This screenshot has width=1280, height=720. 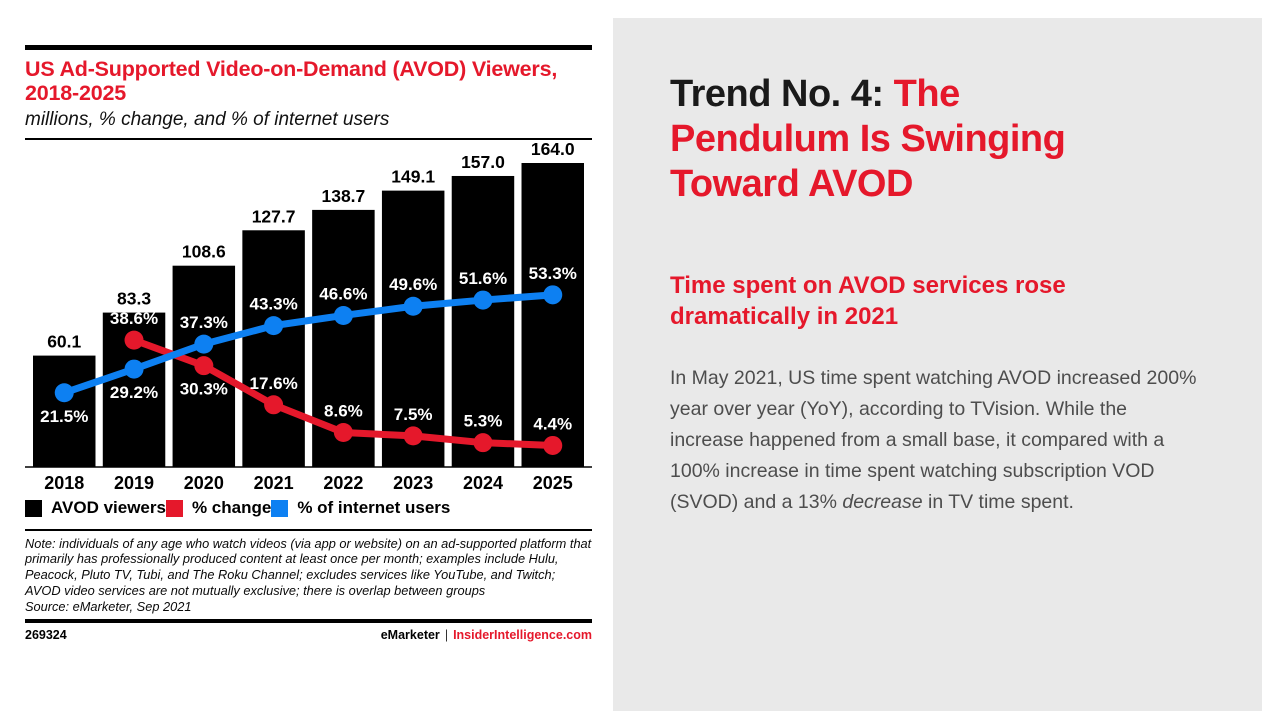 I want to click on svg-text: 46.6%, so click(x=343, y=293).